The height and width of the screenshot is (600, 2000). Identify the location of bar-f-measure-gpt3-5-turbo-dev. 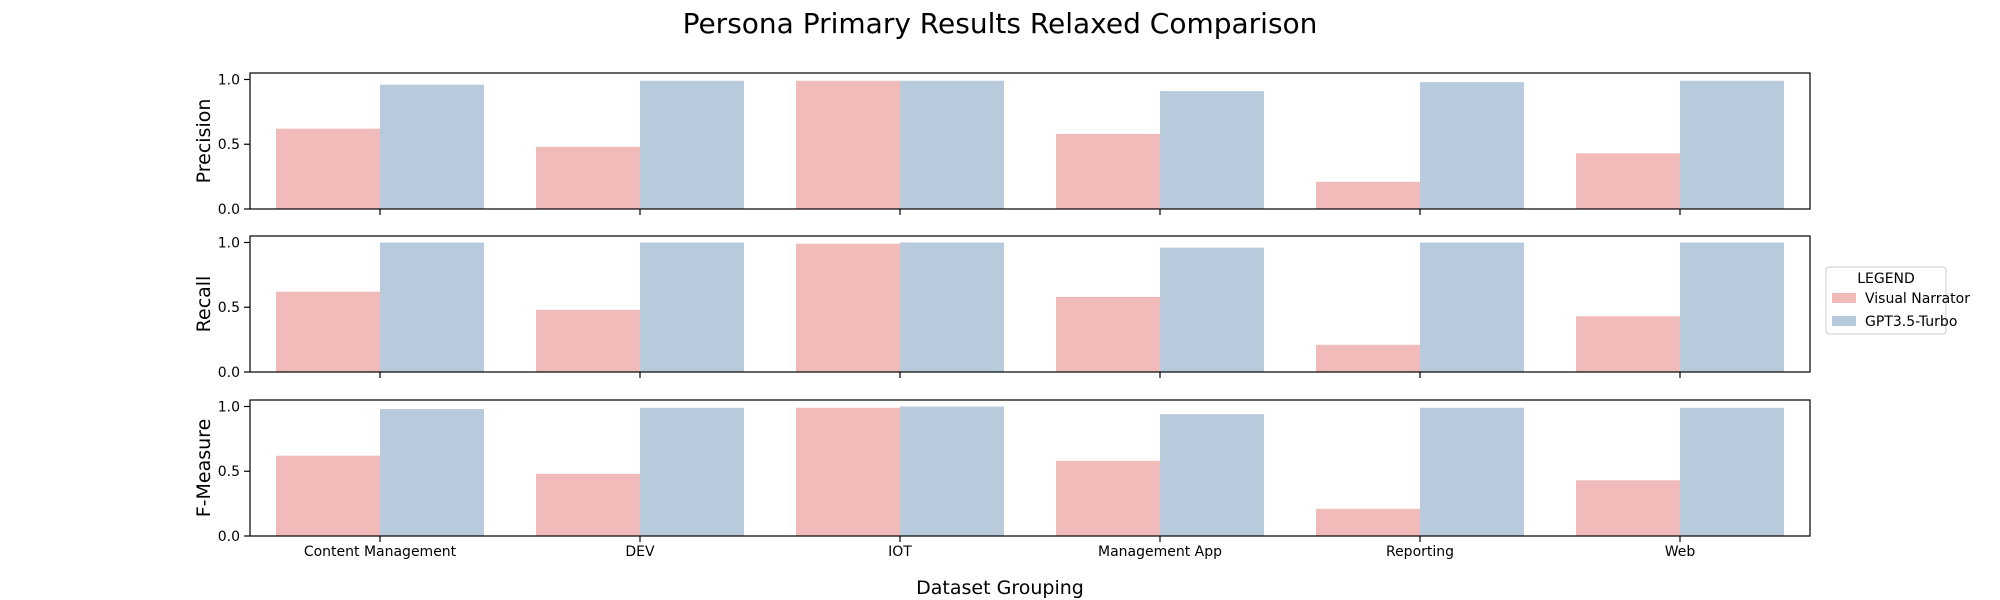
(692, 471).